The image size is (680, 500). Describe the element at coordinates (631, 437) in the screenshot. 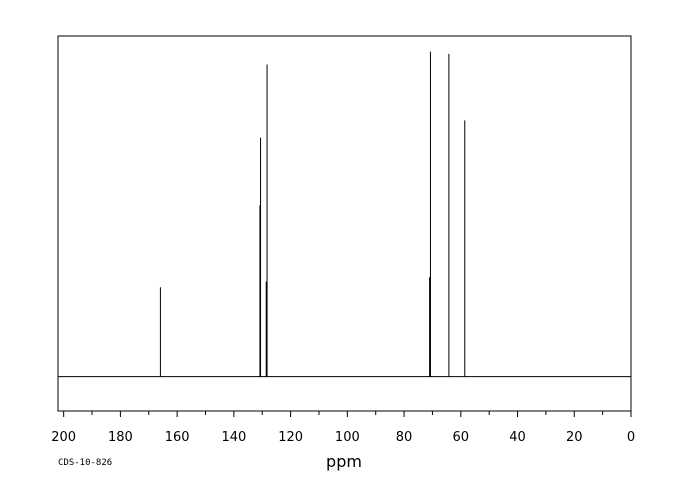

I see `x-tick-label-0: 0` at that location.